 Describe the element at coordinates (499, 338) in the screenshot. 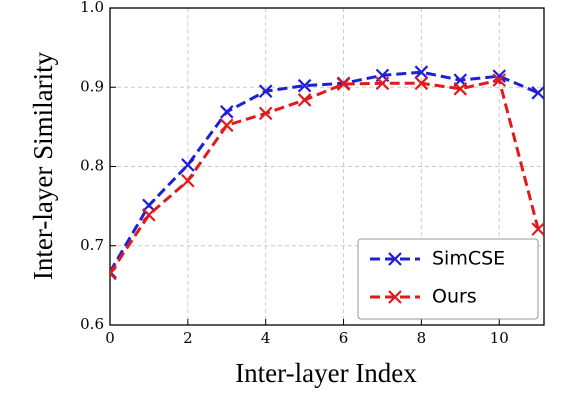

I see `x-tick-label: 10` at that location.